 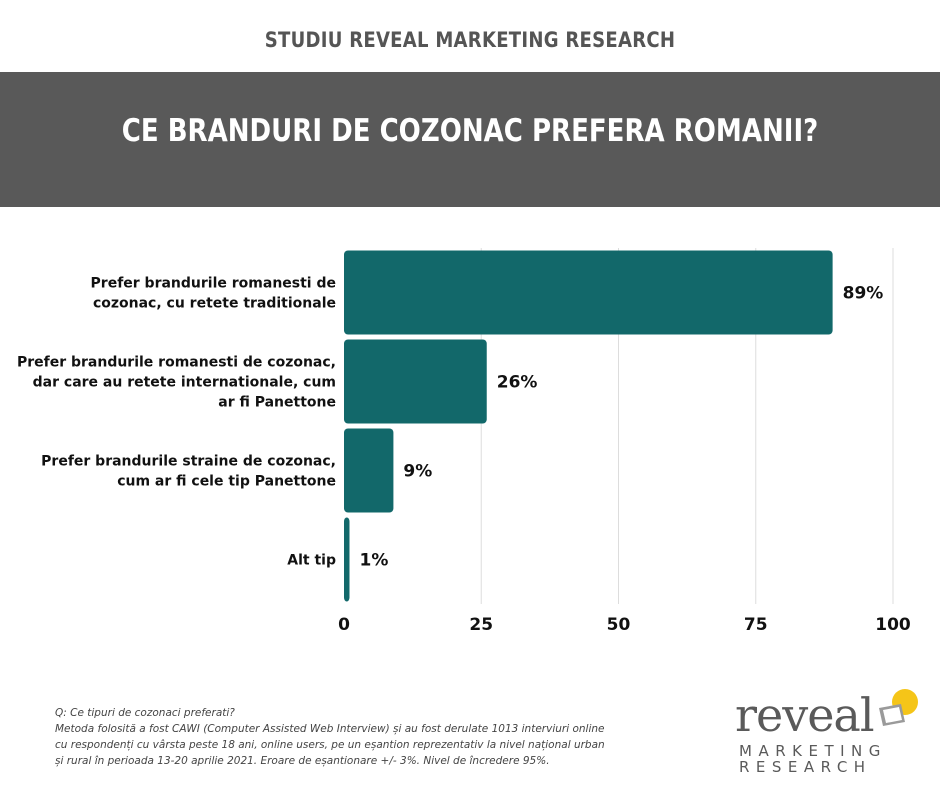 I want to click on logo-line-research: RESEARCH, so click(x=805, y=767).